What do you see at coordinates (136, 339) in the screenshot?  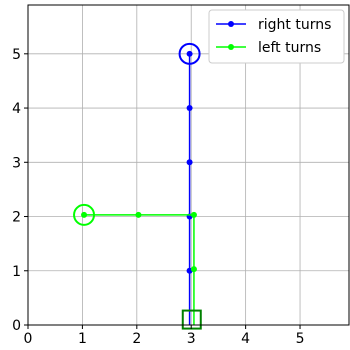 I see `x-tick-label: 2` at bounding box center [136, 339].